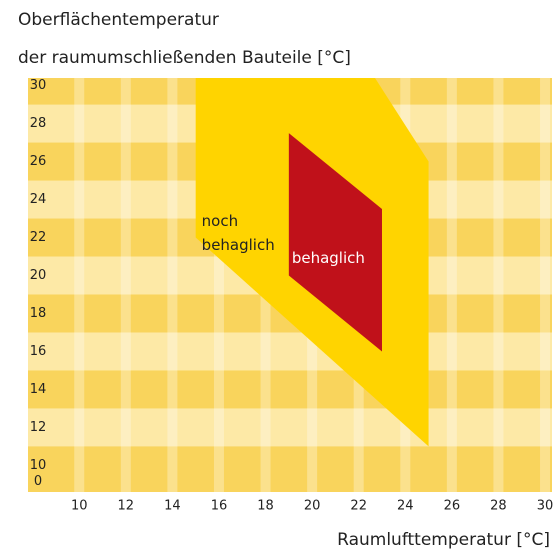  Describe the element at coordinates (38, 481) in the screenshot. I see `y-origin-label: 0` at that location.